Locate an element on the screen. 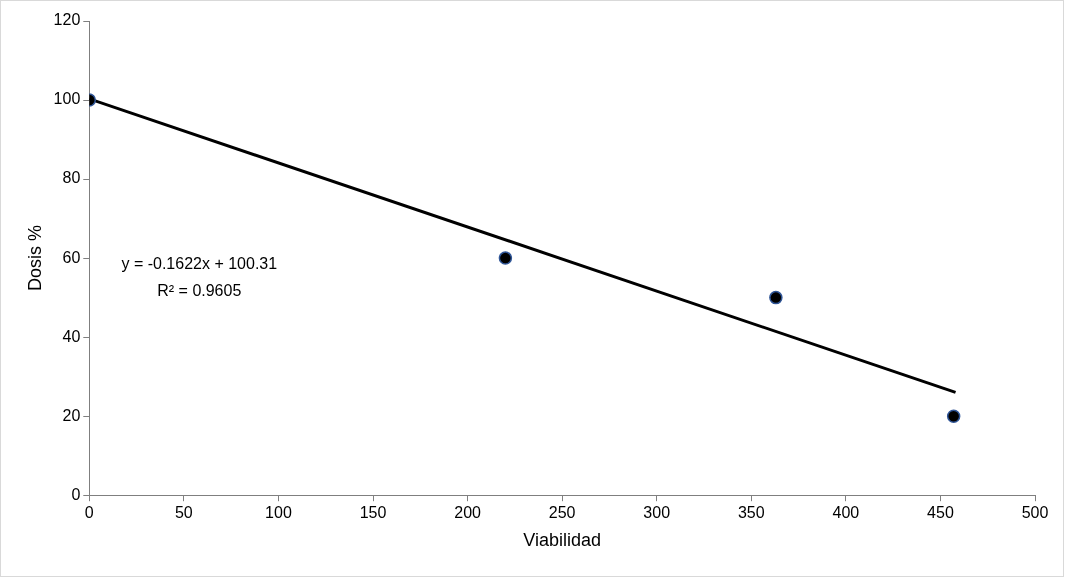  y-axis-title: Dosis % is located at coordinates (34, 258).